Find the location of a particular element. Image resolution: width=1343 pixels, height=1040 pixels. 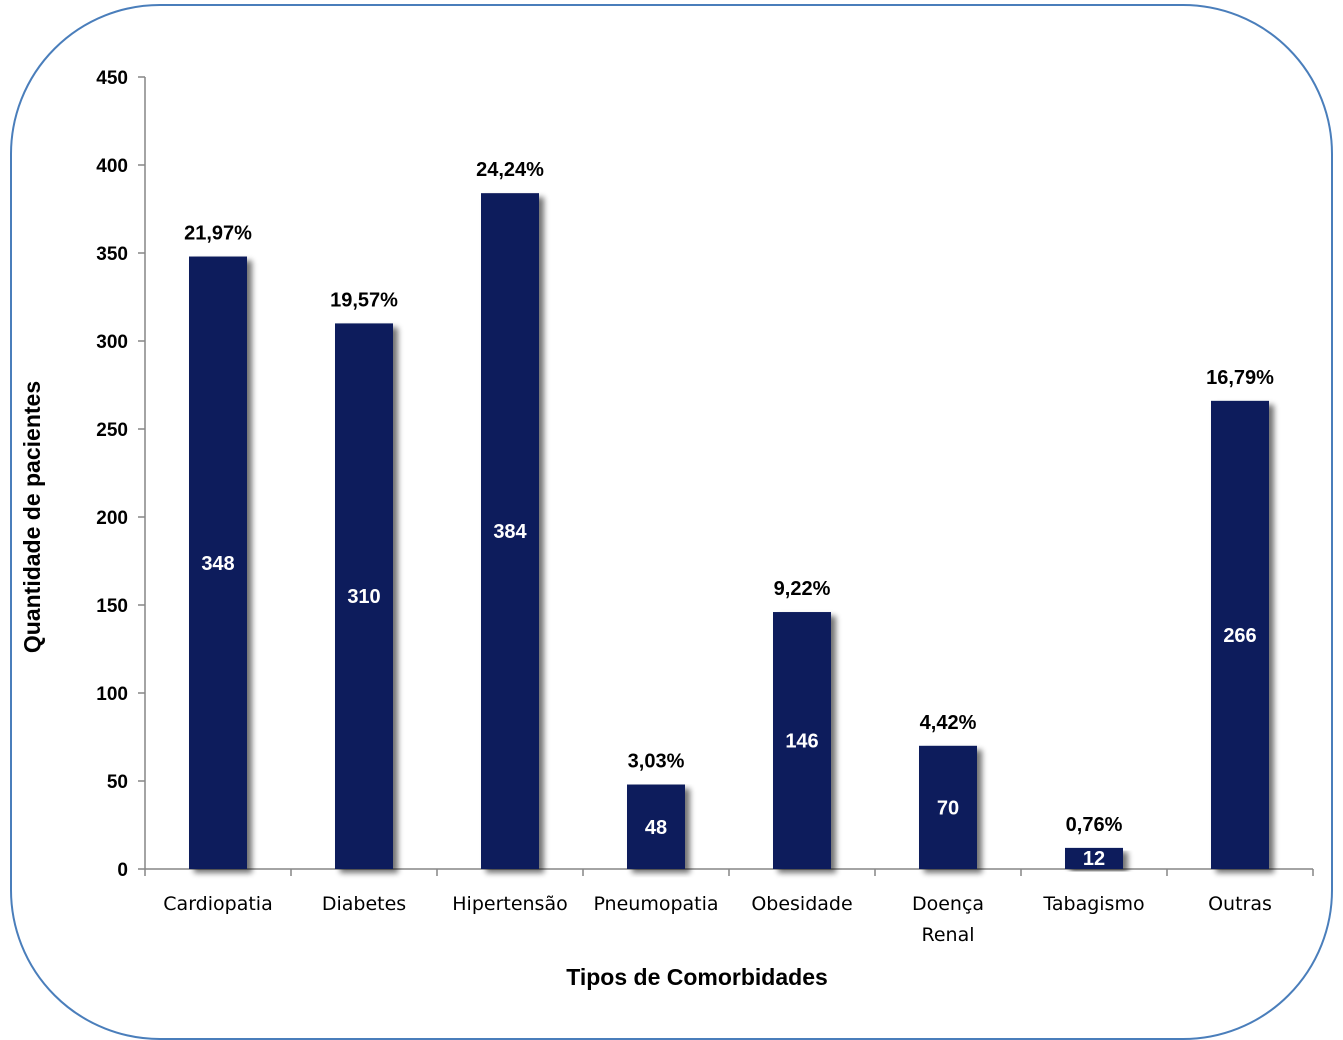

percent-label: 9,22% is located at coordinates (802, 589).